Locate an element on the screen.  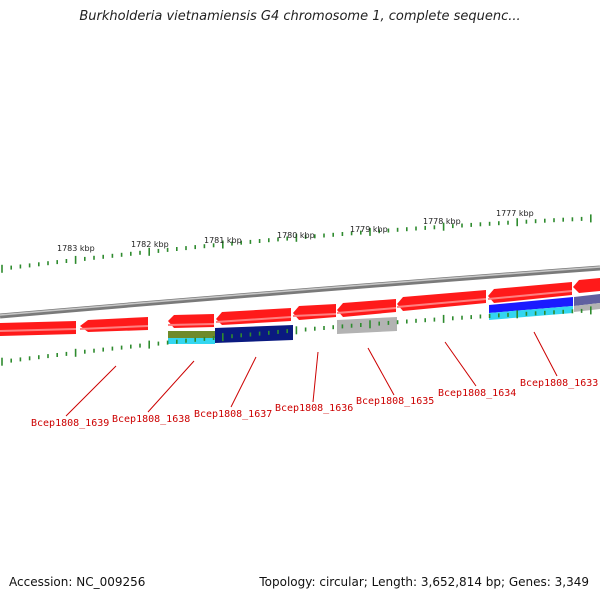
feature-cyan-b is located at coordinates (531, 313).